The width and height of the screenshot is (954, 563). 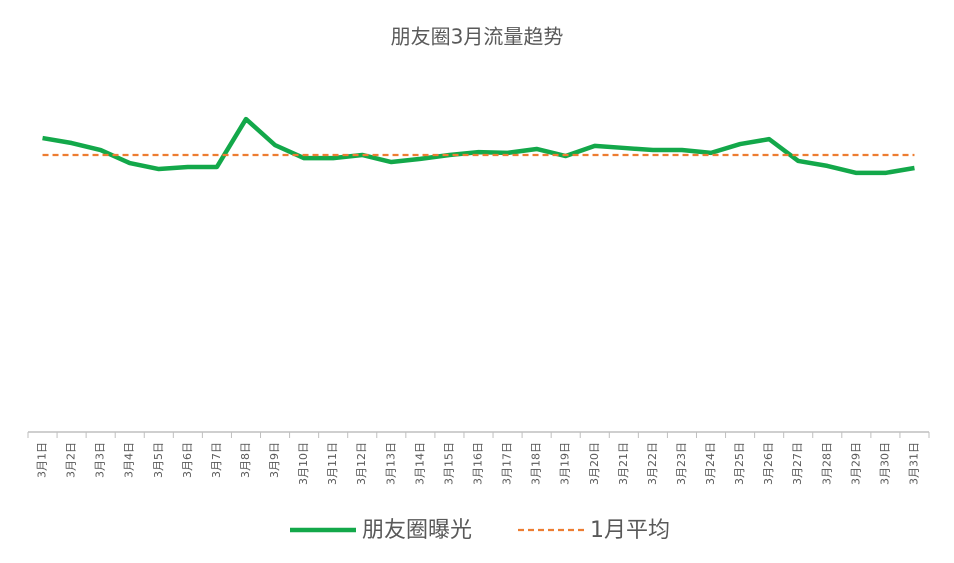 I want to click on x-tick-label: 3月16日, so click(x=478, y=463).